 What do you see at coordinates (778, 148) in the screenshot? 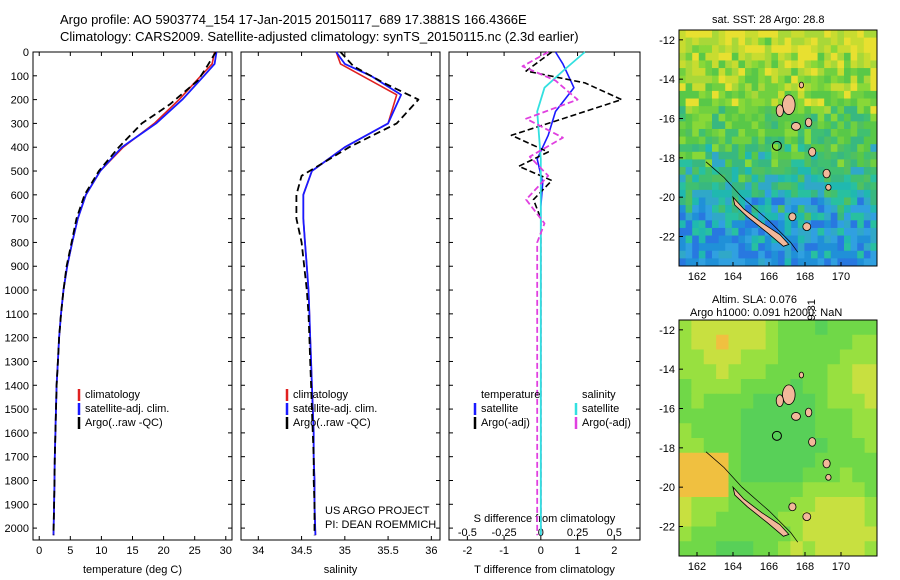
I see `map-sst_map` at bounding box center [778, 148].